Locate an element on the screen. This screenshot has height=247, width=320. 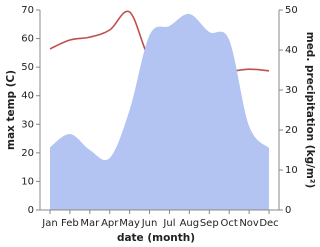
x-tick-label: Jun is located at coordinates (149, 223).